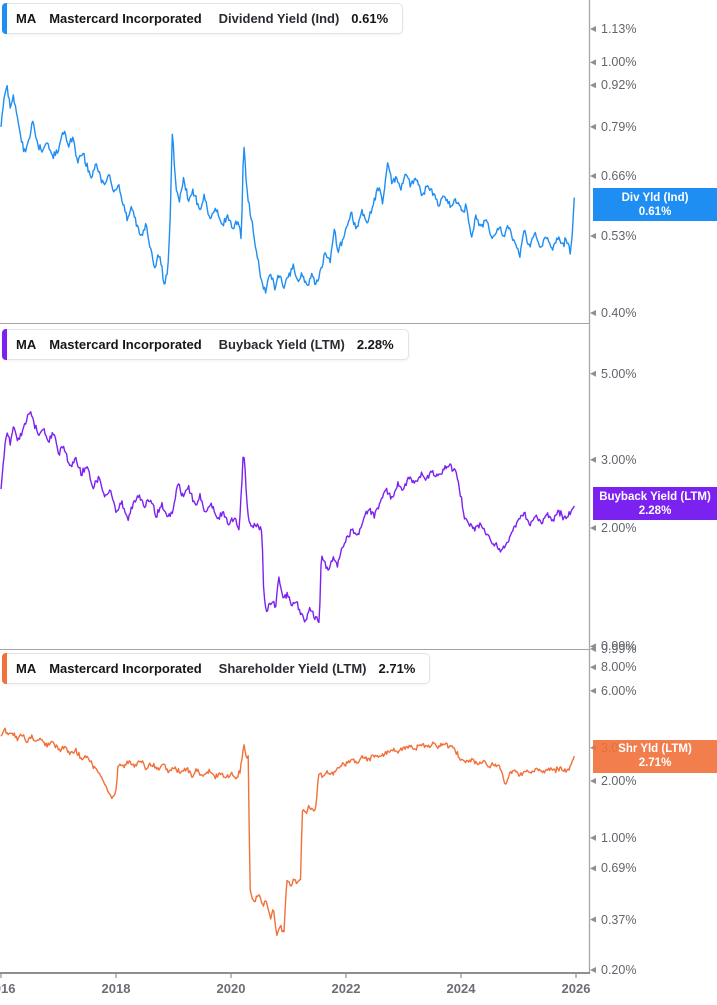  I want to click on badge-dividend-yield: Div Yld (Ind) 0.61%, so click(655, 205).